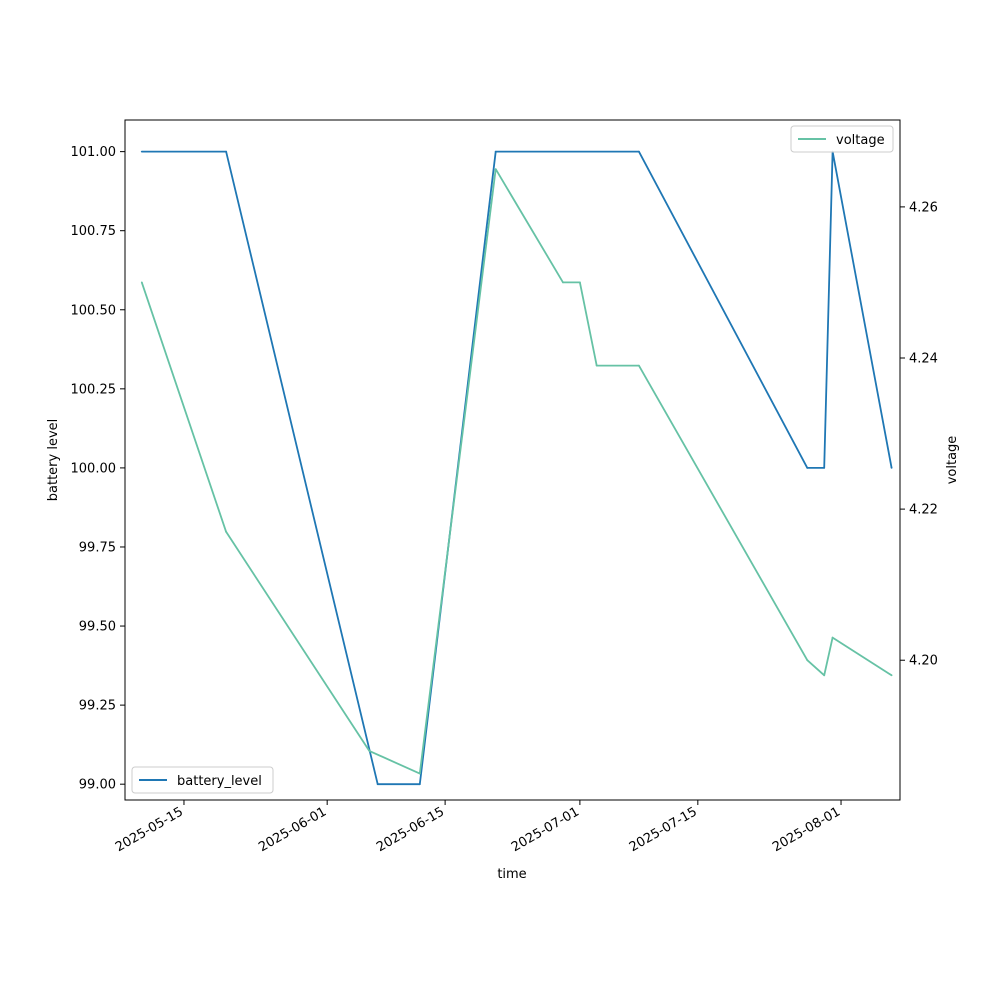 This screenshot has width=1000, height=1000. What do you see at coordinates (511, 874) in the screenshot?
I see `x-axis-title: time` at bounding box center [511, 874].